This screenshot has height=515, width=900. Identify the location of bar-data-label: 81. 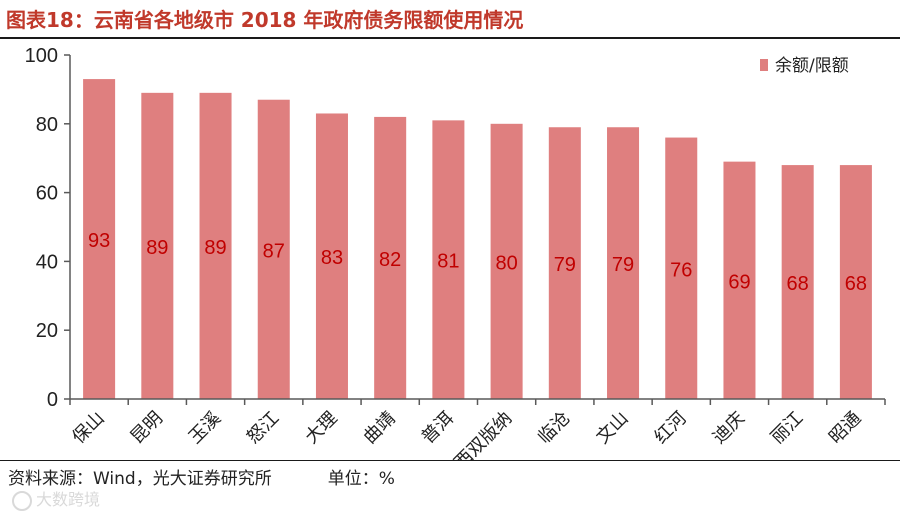
(448, 262).